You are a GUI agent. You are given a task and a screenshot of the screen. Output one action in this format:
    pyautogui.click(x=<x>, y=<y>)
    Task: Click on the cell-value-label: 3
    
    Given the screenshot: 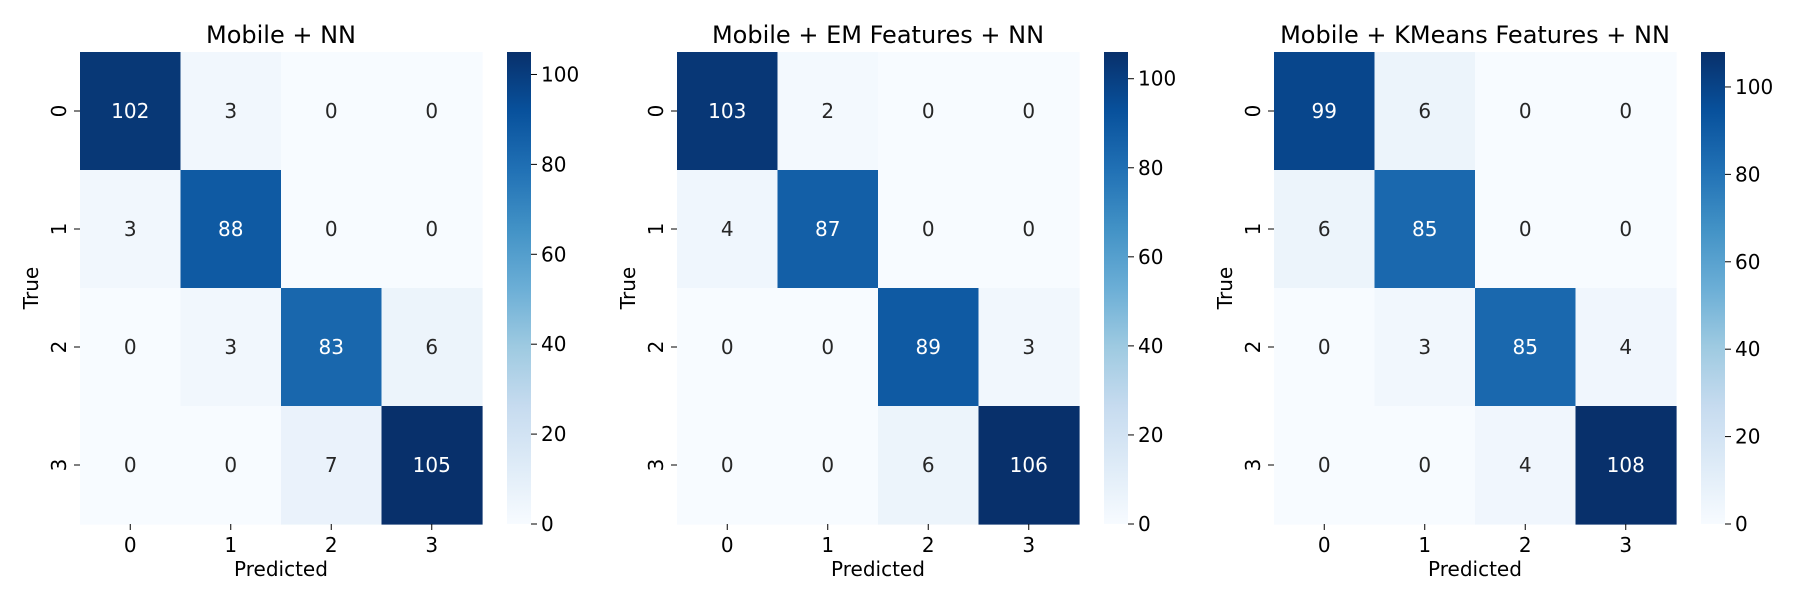 What is the action you would take?
    pyautogui.click(x=230, y=347)
    